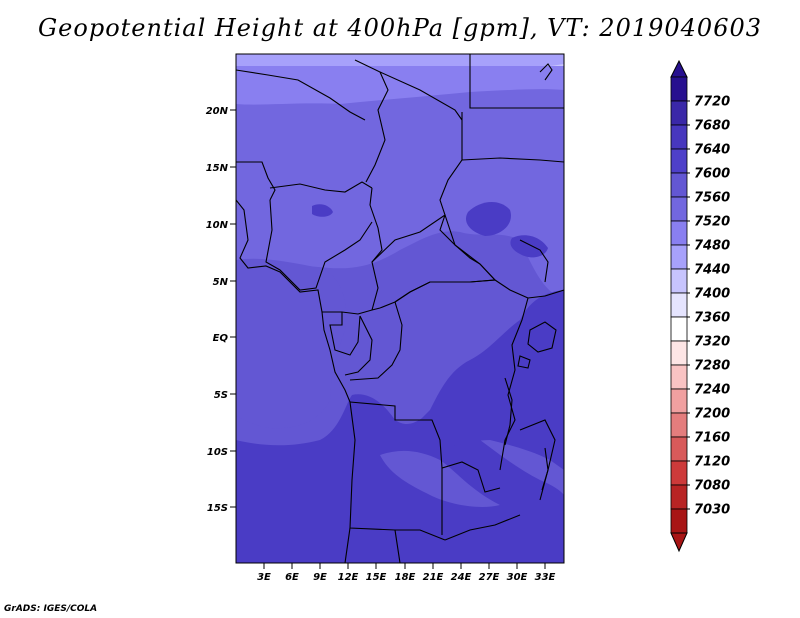 Image resolution: width=800 pixels, height=618 pixels. Describe the element at coordinates (217, 508) in the screenshot. I see `y-tick-label: 15S` at that location.